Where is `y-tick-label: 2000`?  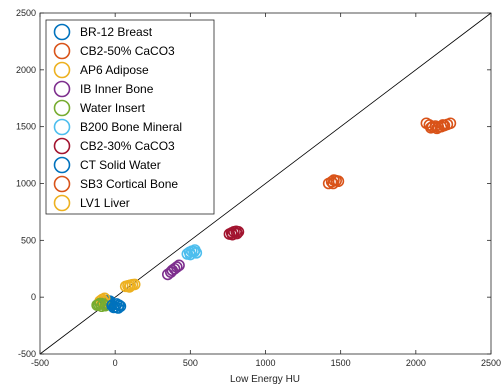
y-tick-label: 2000 is located at coordinates (26, 70).